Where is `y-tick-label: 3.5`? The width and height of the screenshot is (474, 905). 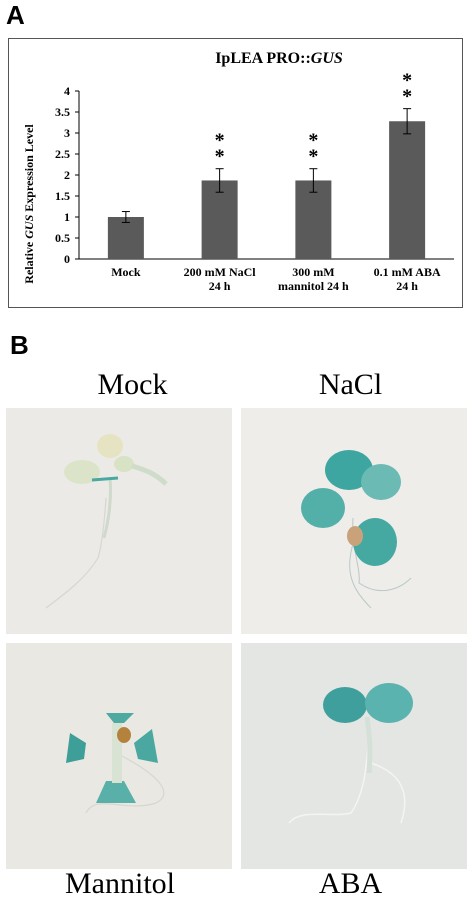 y-tick-label: 3.5 is located at coordinates (62, 112).